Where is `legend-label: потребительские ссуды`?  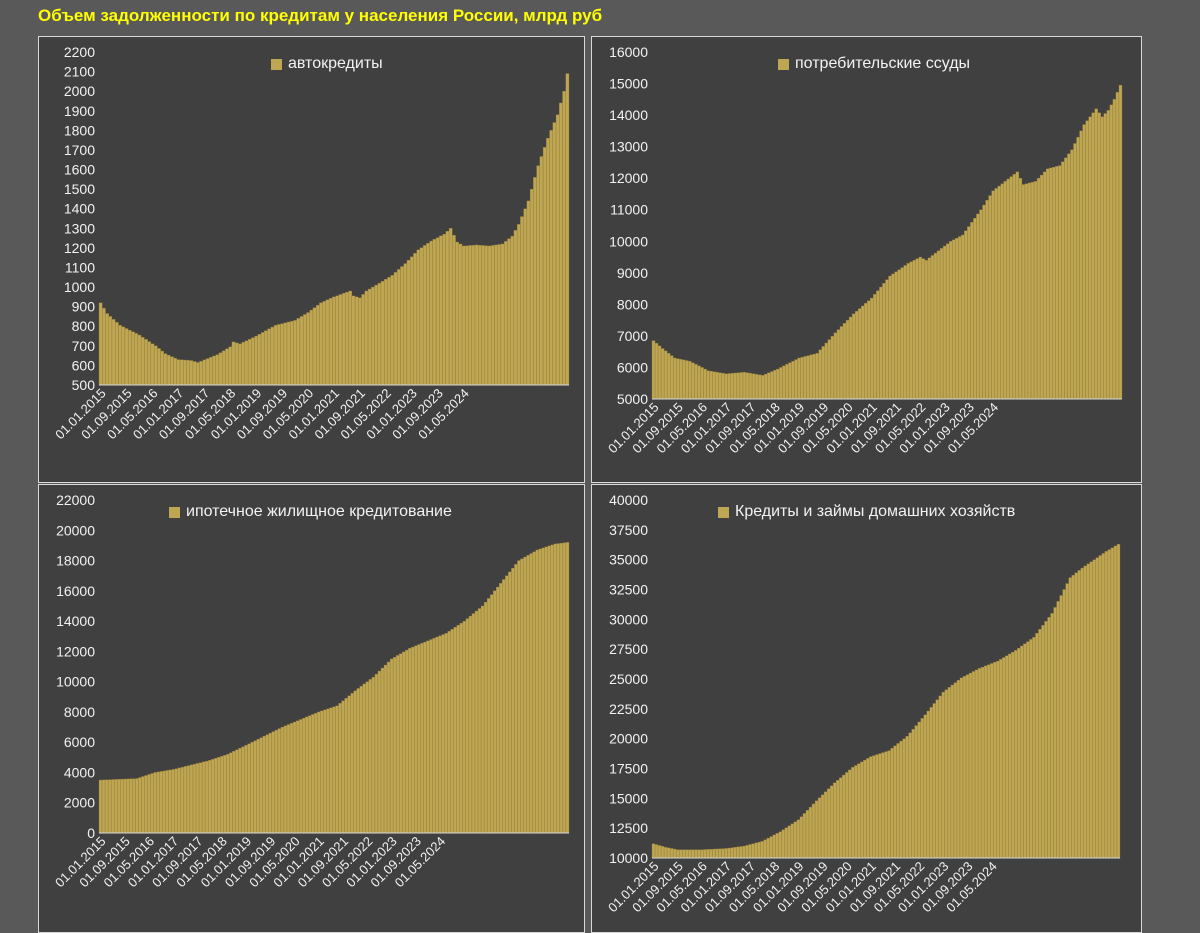 legend-label: потребительские ссуды is located at coordinates (883, 63).